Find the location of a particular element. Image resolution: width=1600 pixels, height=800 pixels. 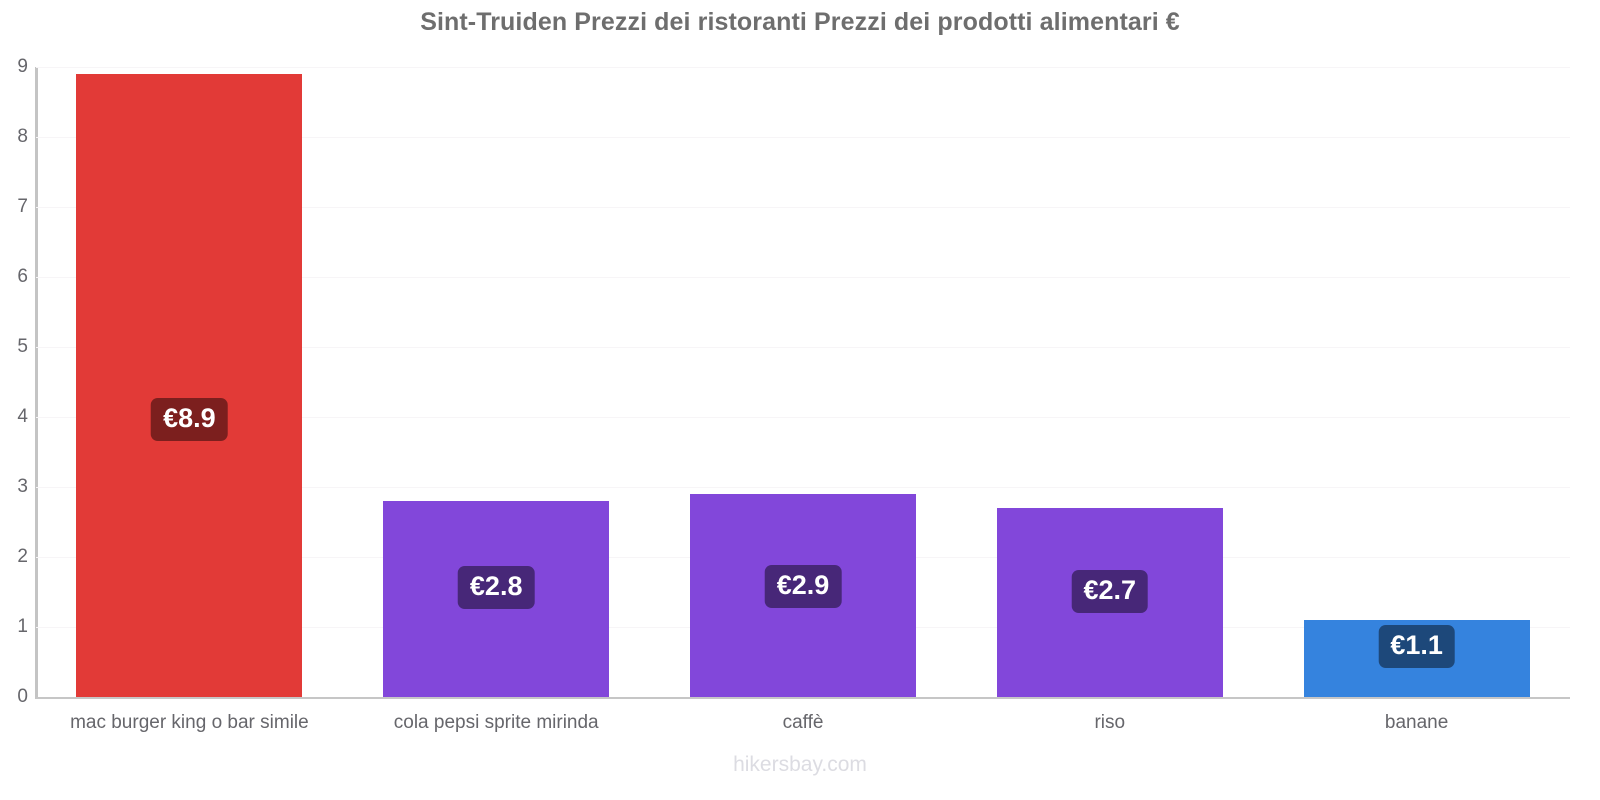

y-axis-tick-label: 0 is located at coordinates (22, 696).